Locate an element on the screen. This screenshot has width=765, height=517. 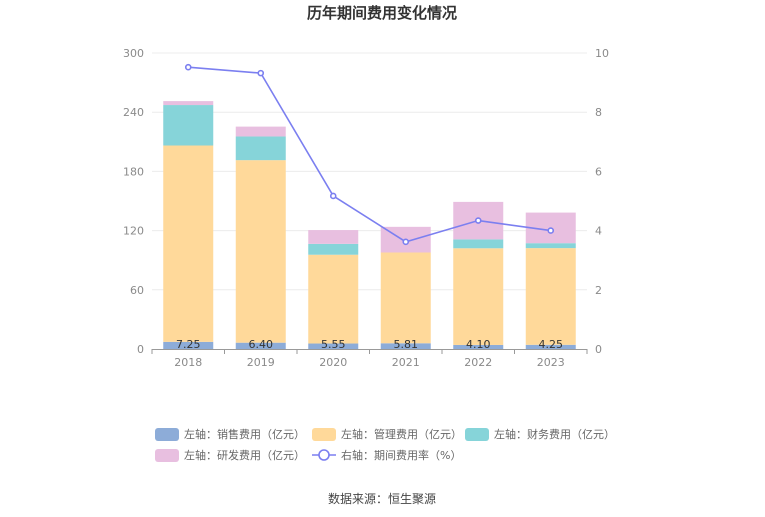
x-tick-label: 2021 is located at coordinates (406, 362).